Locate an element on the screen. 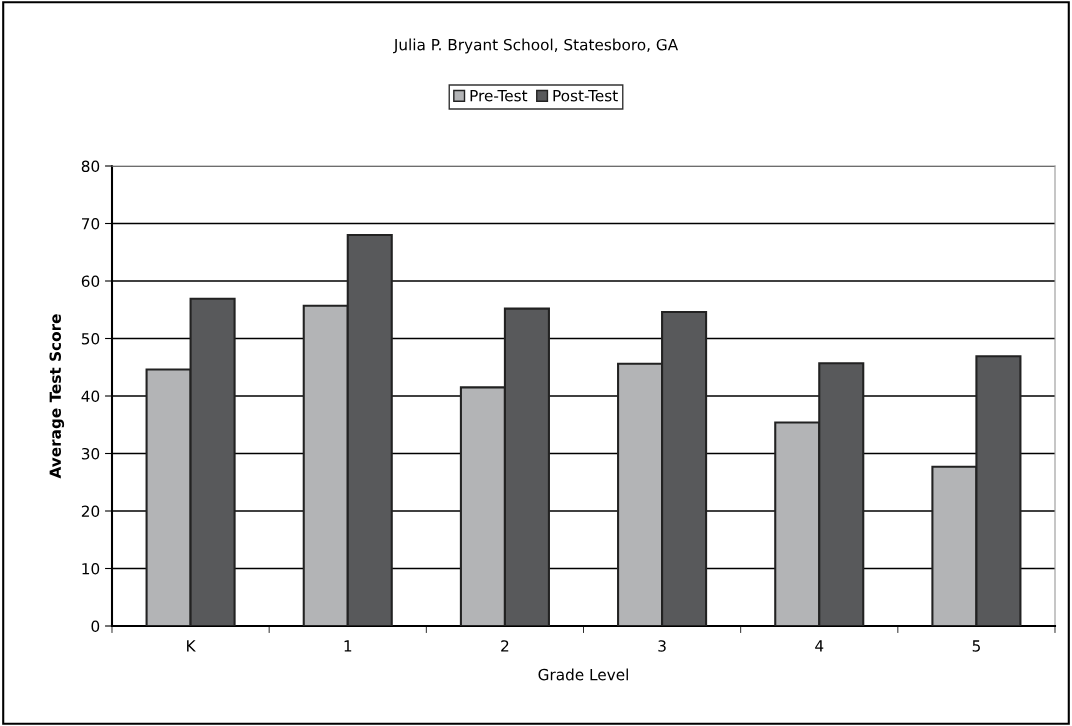 The height and width of the screenshot is (726, 1072). y-tick-label: 50 is located at coordinates (90, 338).